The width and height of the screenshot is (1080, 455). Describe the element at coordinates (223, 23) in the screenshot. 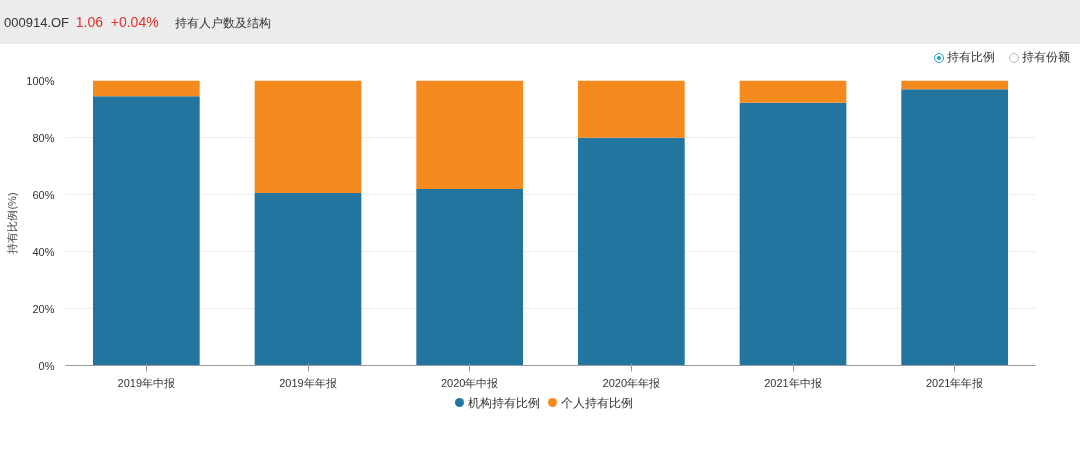

I see `chart-title: 持有人户数及结构` at that location.